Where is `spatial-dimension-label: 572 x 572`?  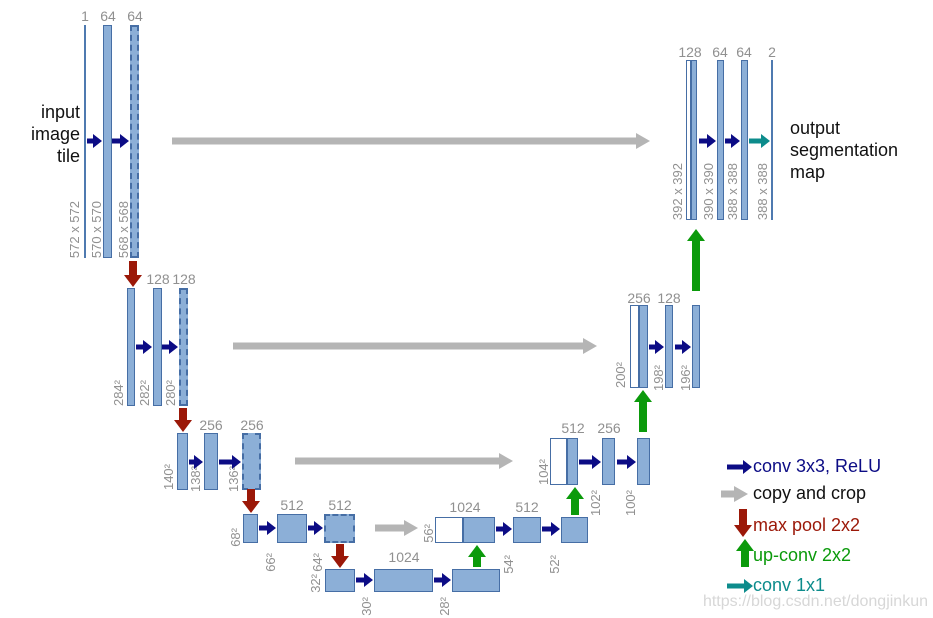
spatial-dimension-label: 572 x 572 is located at coordinates (74, 229).